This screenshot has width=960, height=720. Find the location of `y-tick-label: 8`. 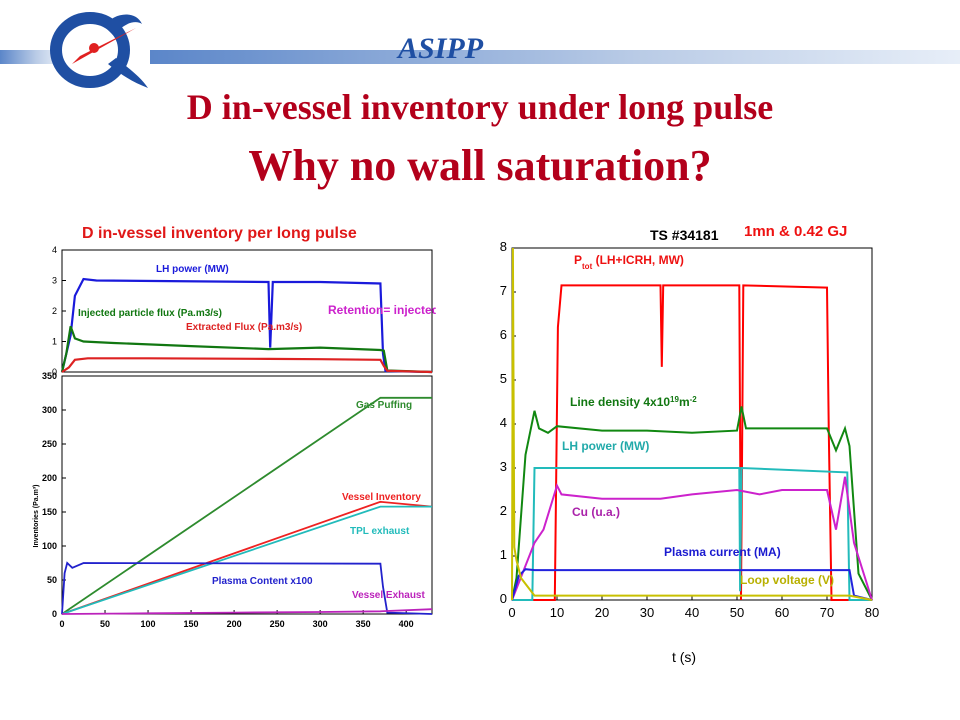

y-tick-label: 8 is located at coordinates (503, 246).